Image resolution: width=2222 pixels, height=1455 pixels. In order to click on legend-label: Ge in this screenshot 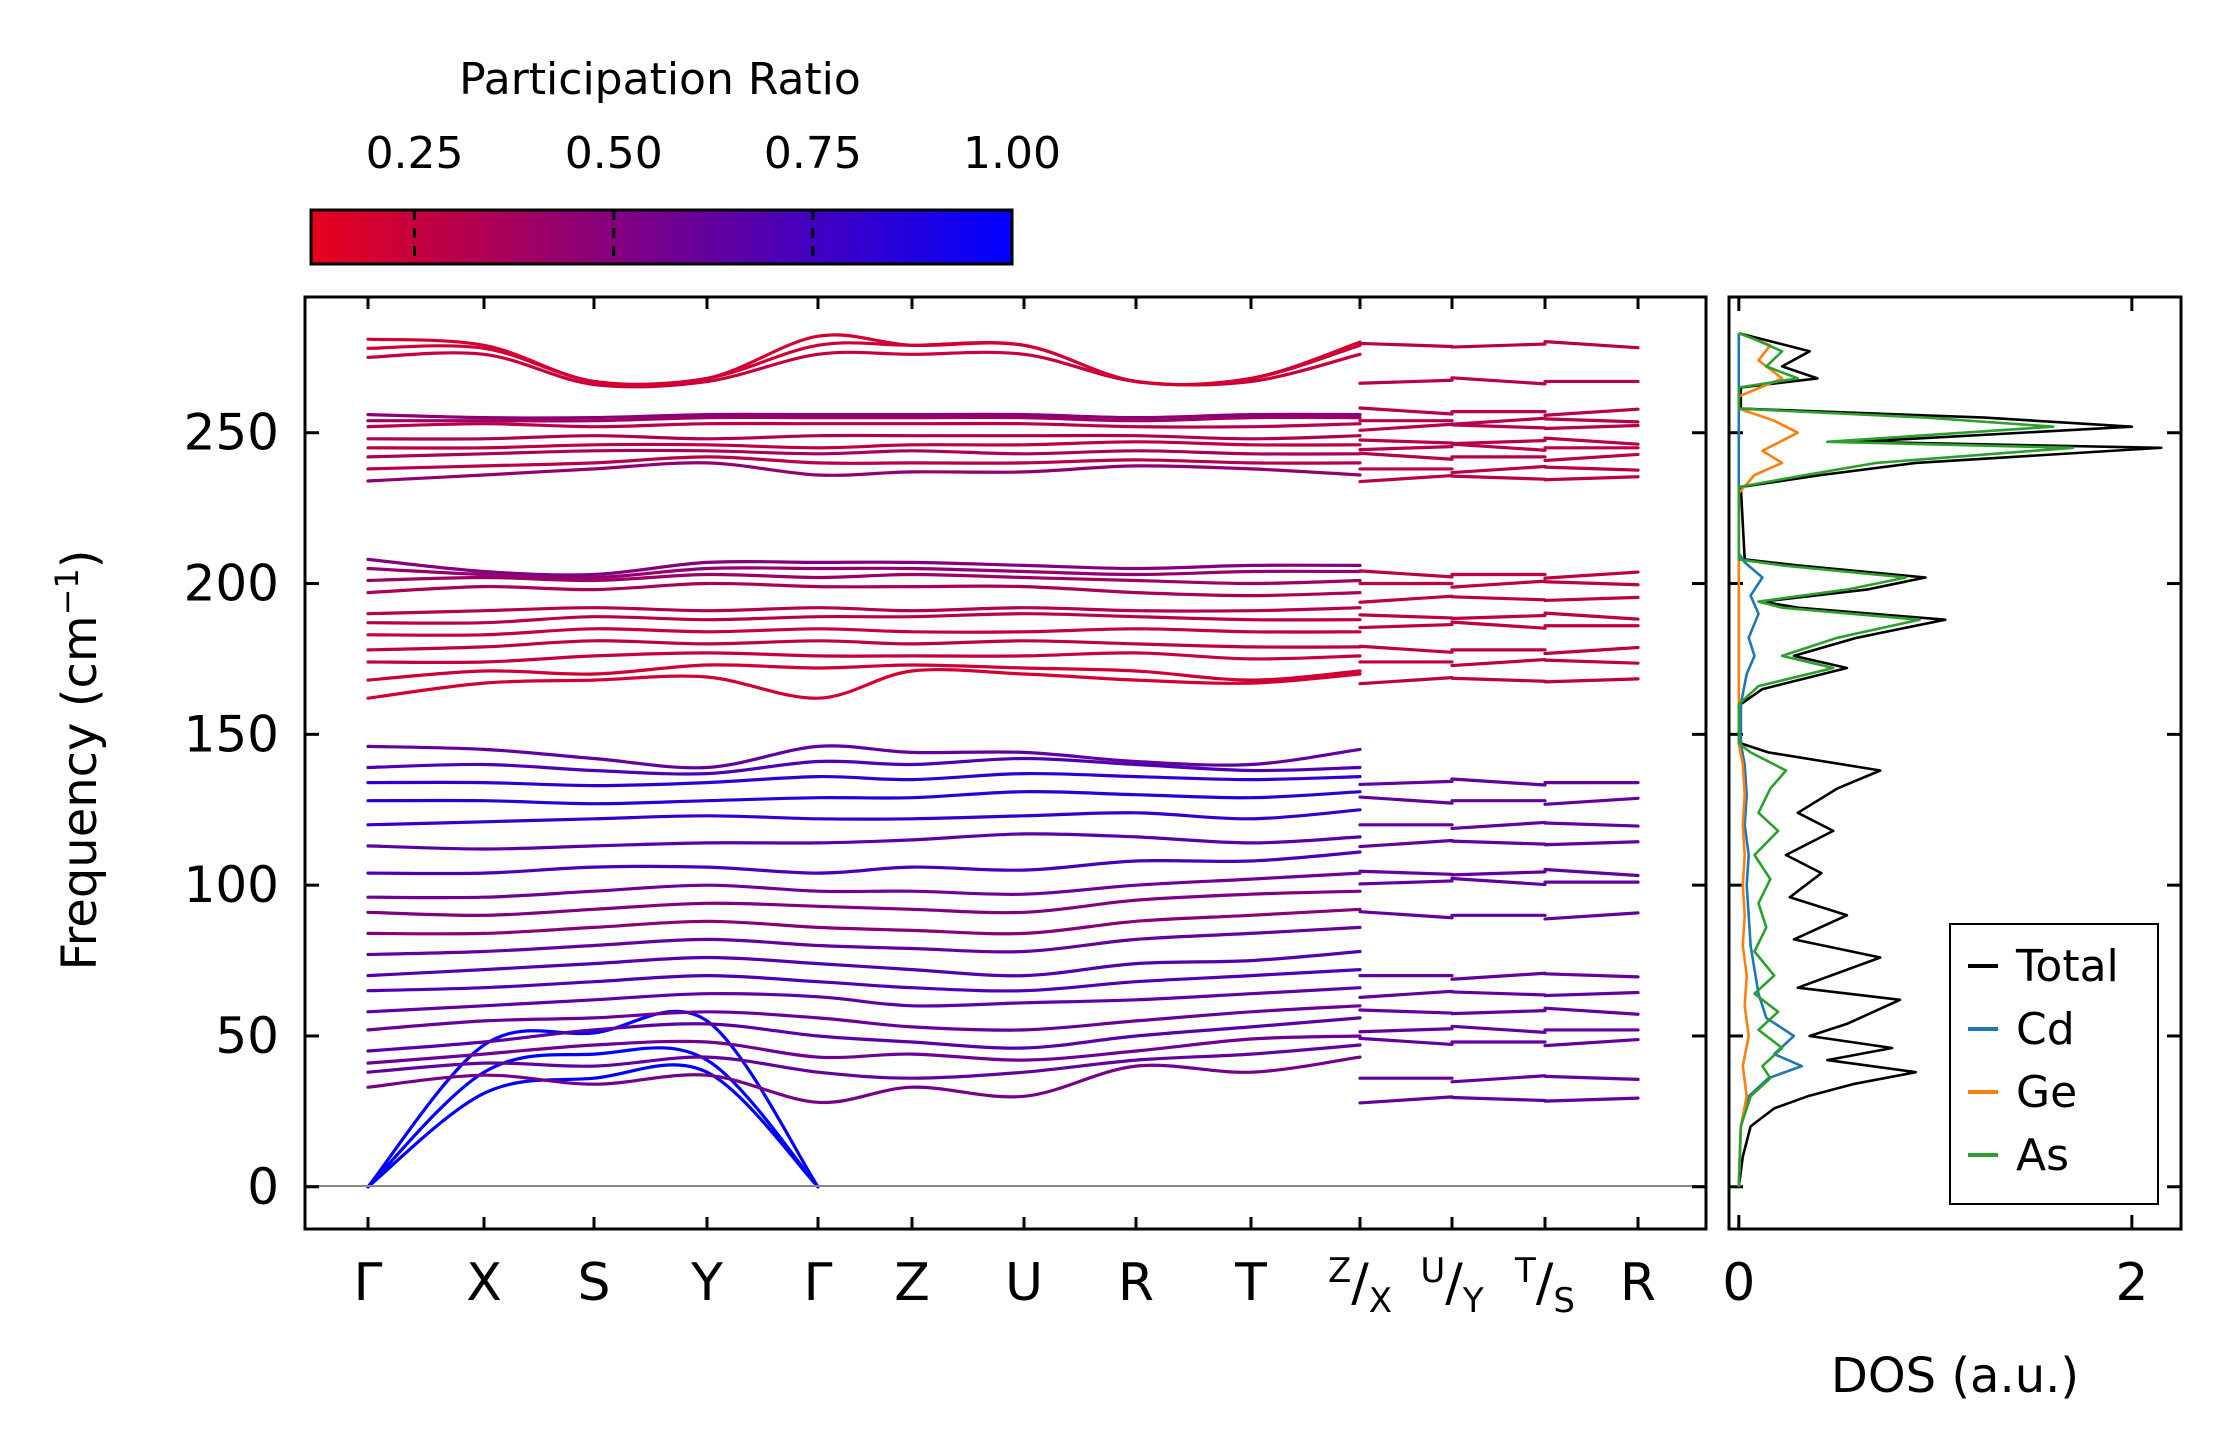, I will do `click(2046, 1092)`.